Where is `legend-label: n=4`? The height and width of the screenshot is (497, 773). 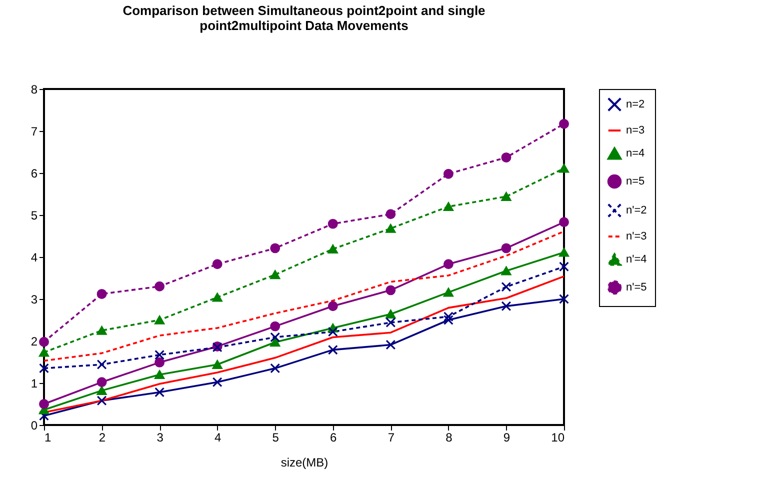
legend-label: n=4 is located at coordinates (635, 154).